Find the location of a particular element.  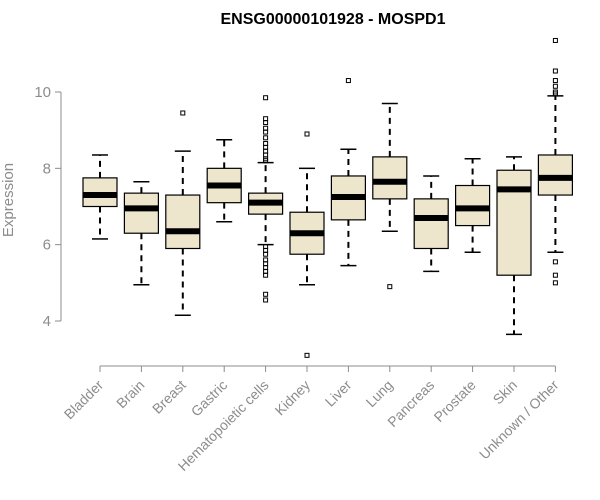

y-tick-label: 4 is located at coordinates (47, 321).